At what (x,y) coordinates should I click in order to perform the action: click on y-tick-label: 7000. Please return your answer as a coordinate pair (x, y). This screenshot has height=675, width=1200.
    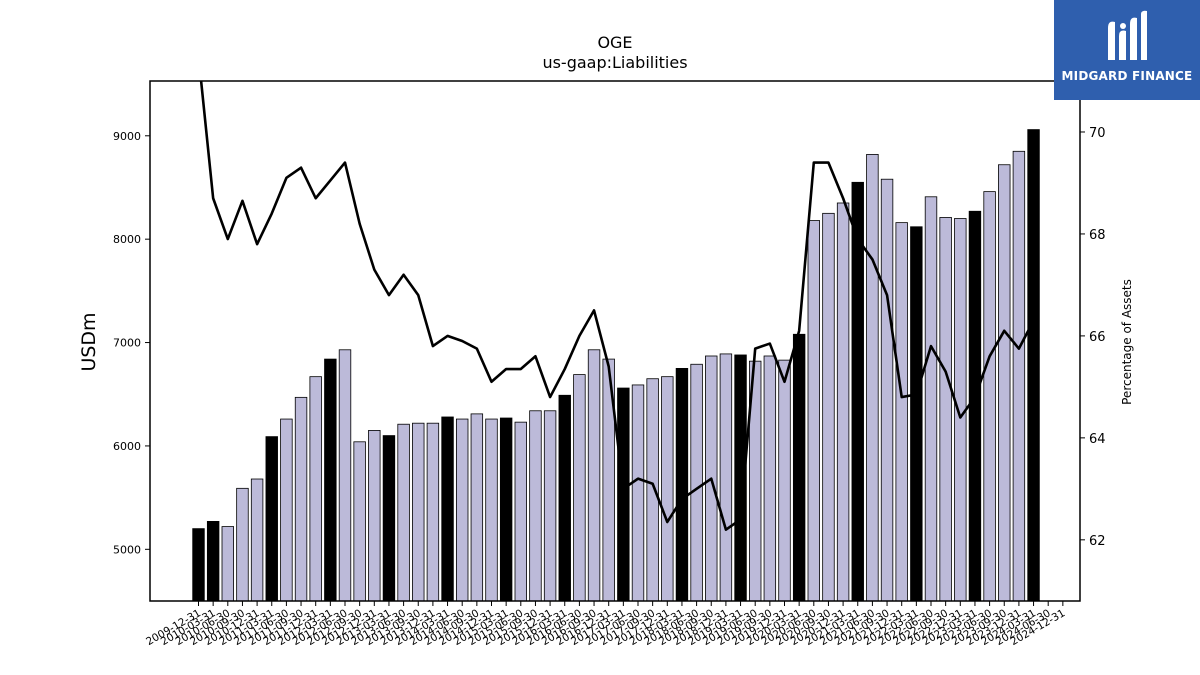
    Looking at the image, I should click on (127, 343).